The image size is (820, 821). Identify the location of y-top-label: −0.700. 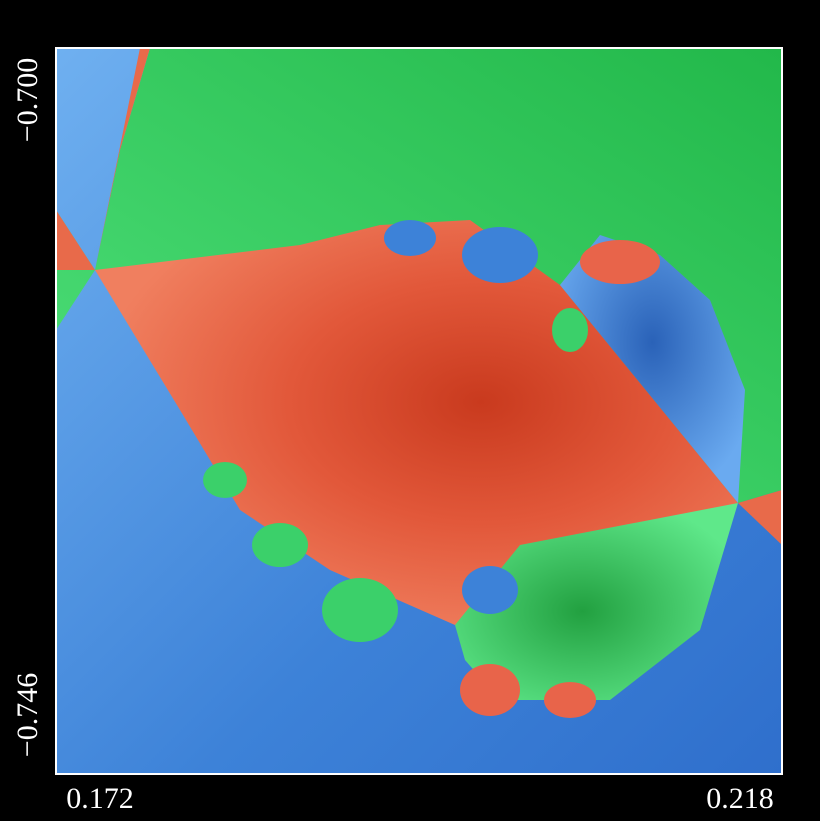
(27, 100).